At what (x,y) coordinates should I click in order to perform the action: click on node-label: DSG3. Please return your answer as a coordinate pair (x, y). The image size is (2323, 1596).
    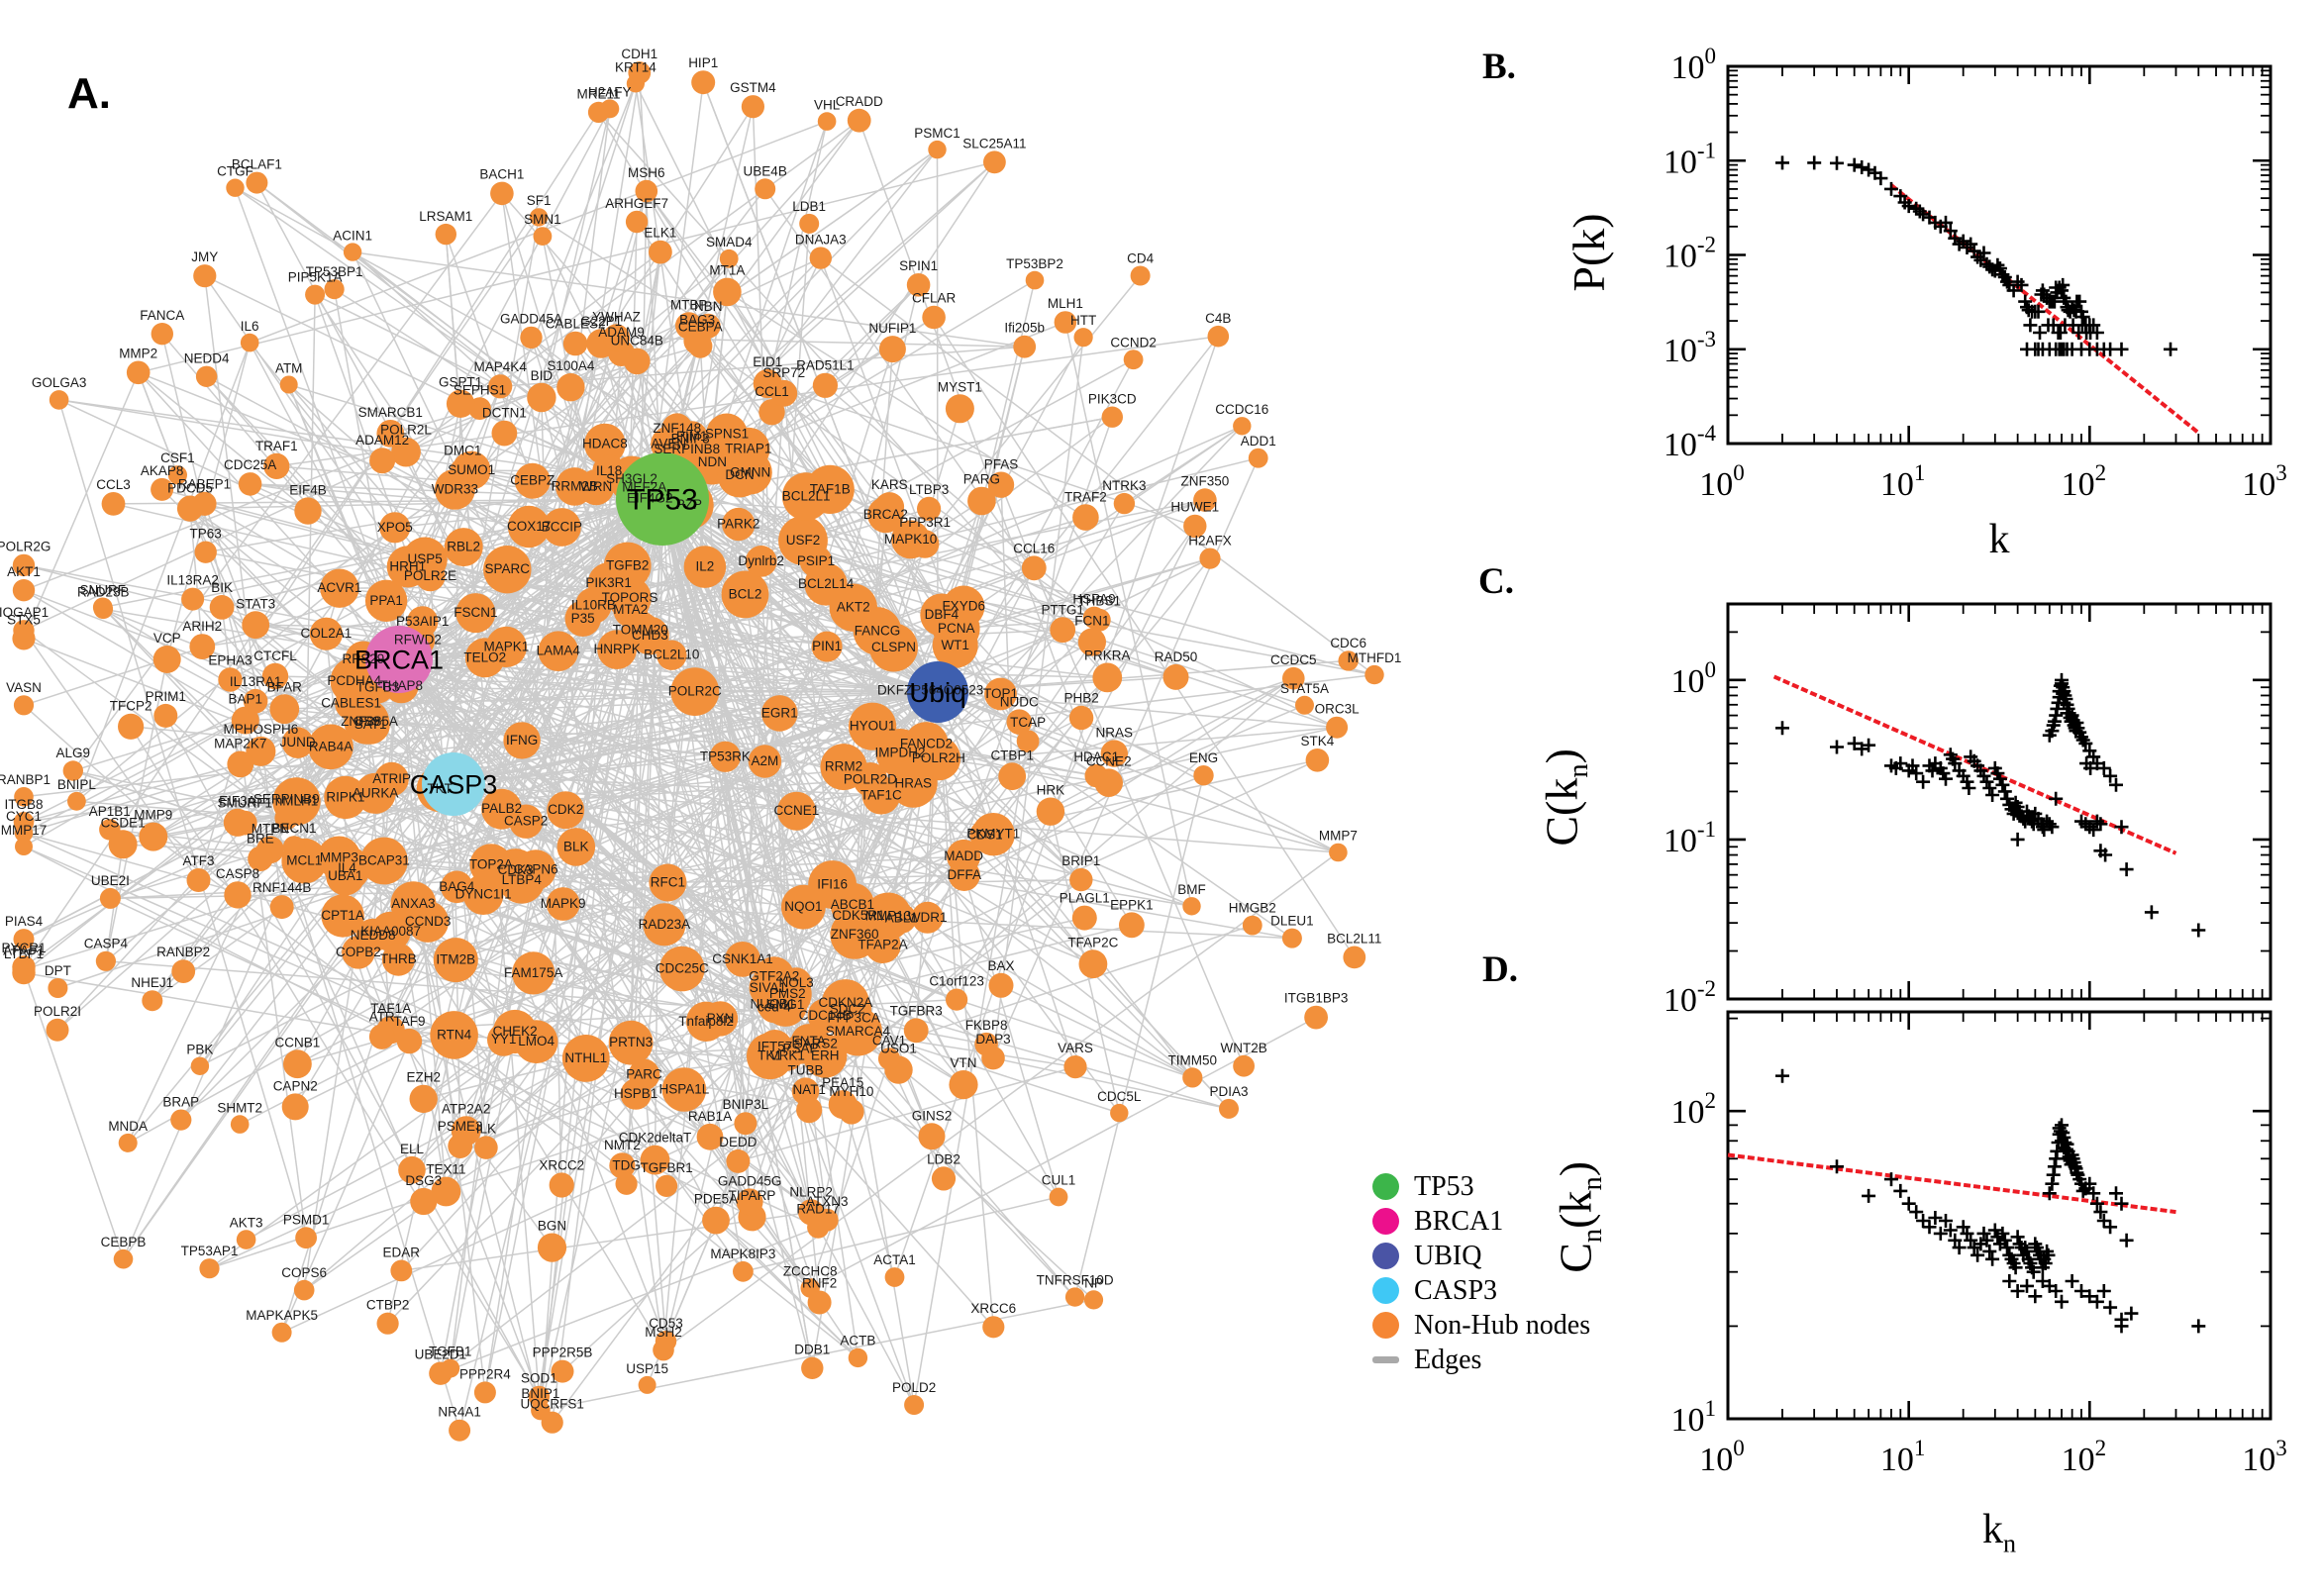
    Looking at the image, I should click on (423, 1180).